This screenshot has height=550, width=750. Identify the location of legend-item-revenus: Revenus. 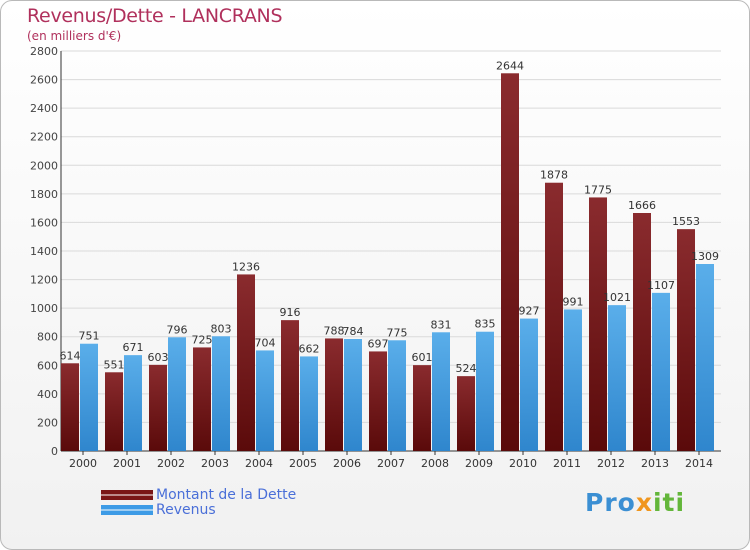
(198, 509).